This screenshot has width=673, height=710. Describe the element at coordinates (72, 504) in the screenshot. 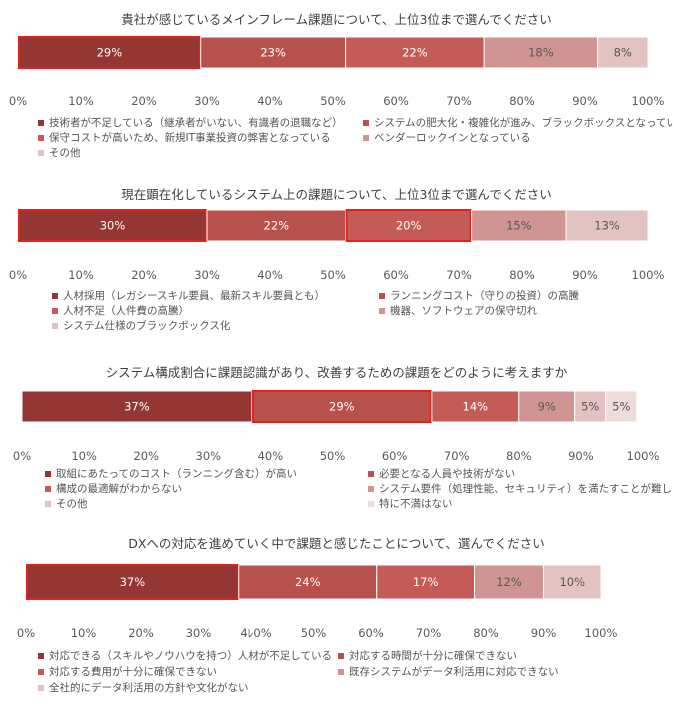

I see `legend-label: その他` at that location.